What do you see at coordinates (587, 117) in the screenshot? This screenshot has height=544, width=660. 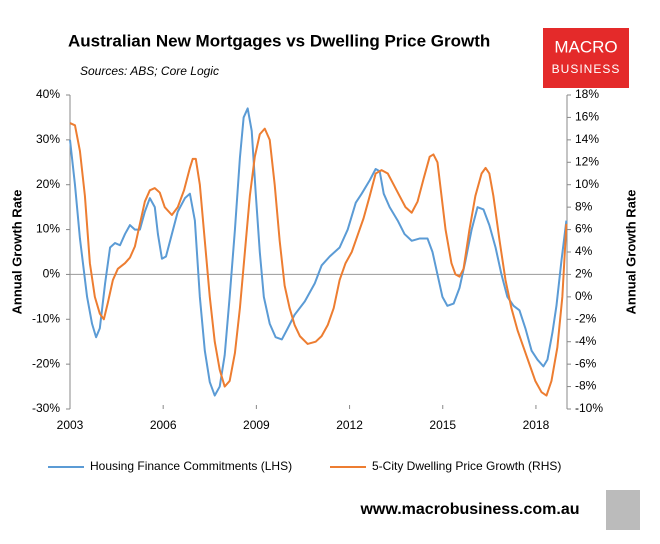 I see `y2-tick-label: 16%` at bounding box center [587, 117].